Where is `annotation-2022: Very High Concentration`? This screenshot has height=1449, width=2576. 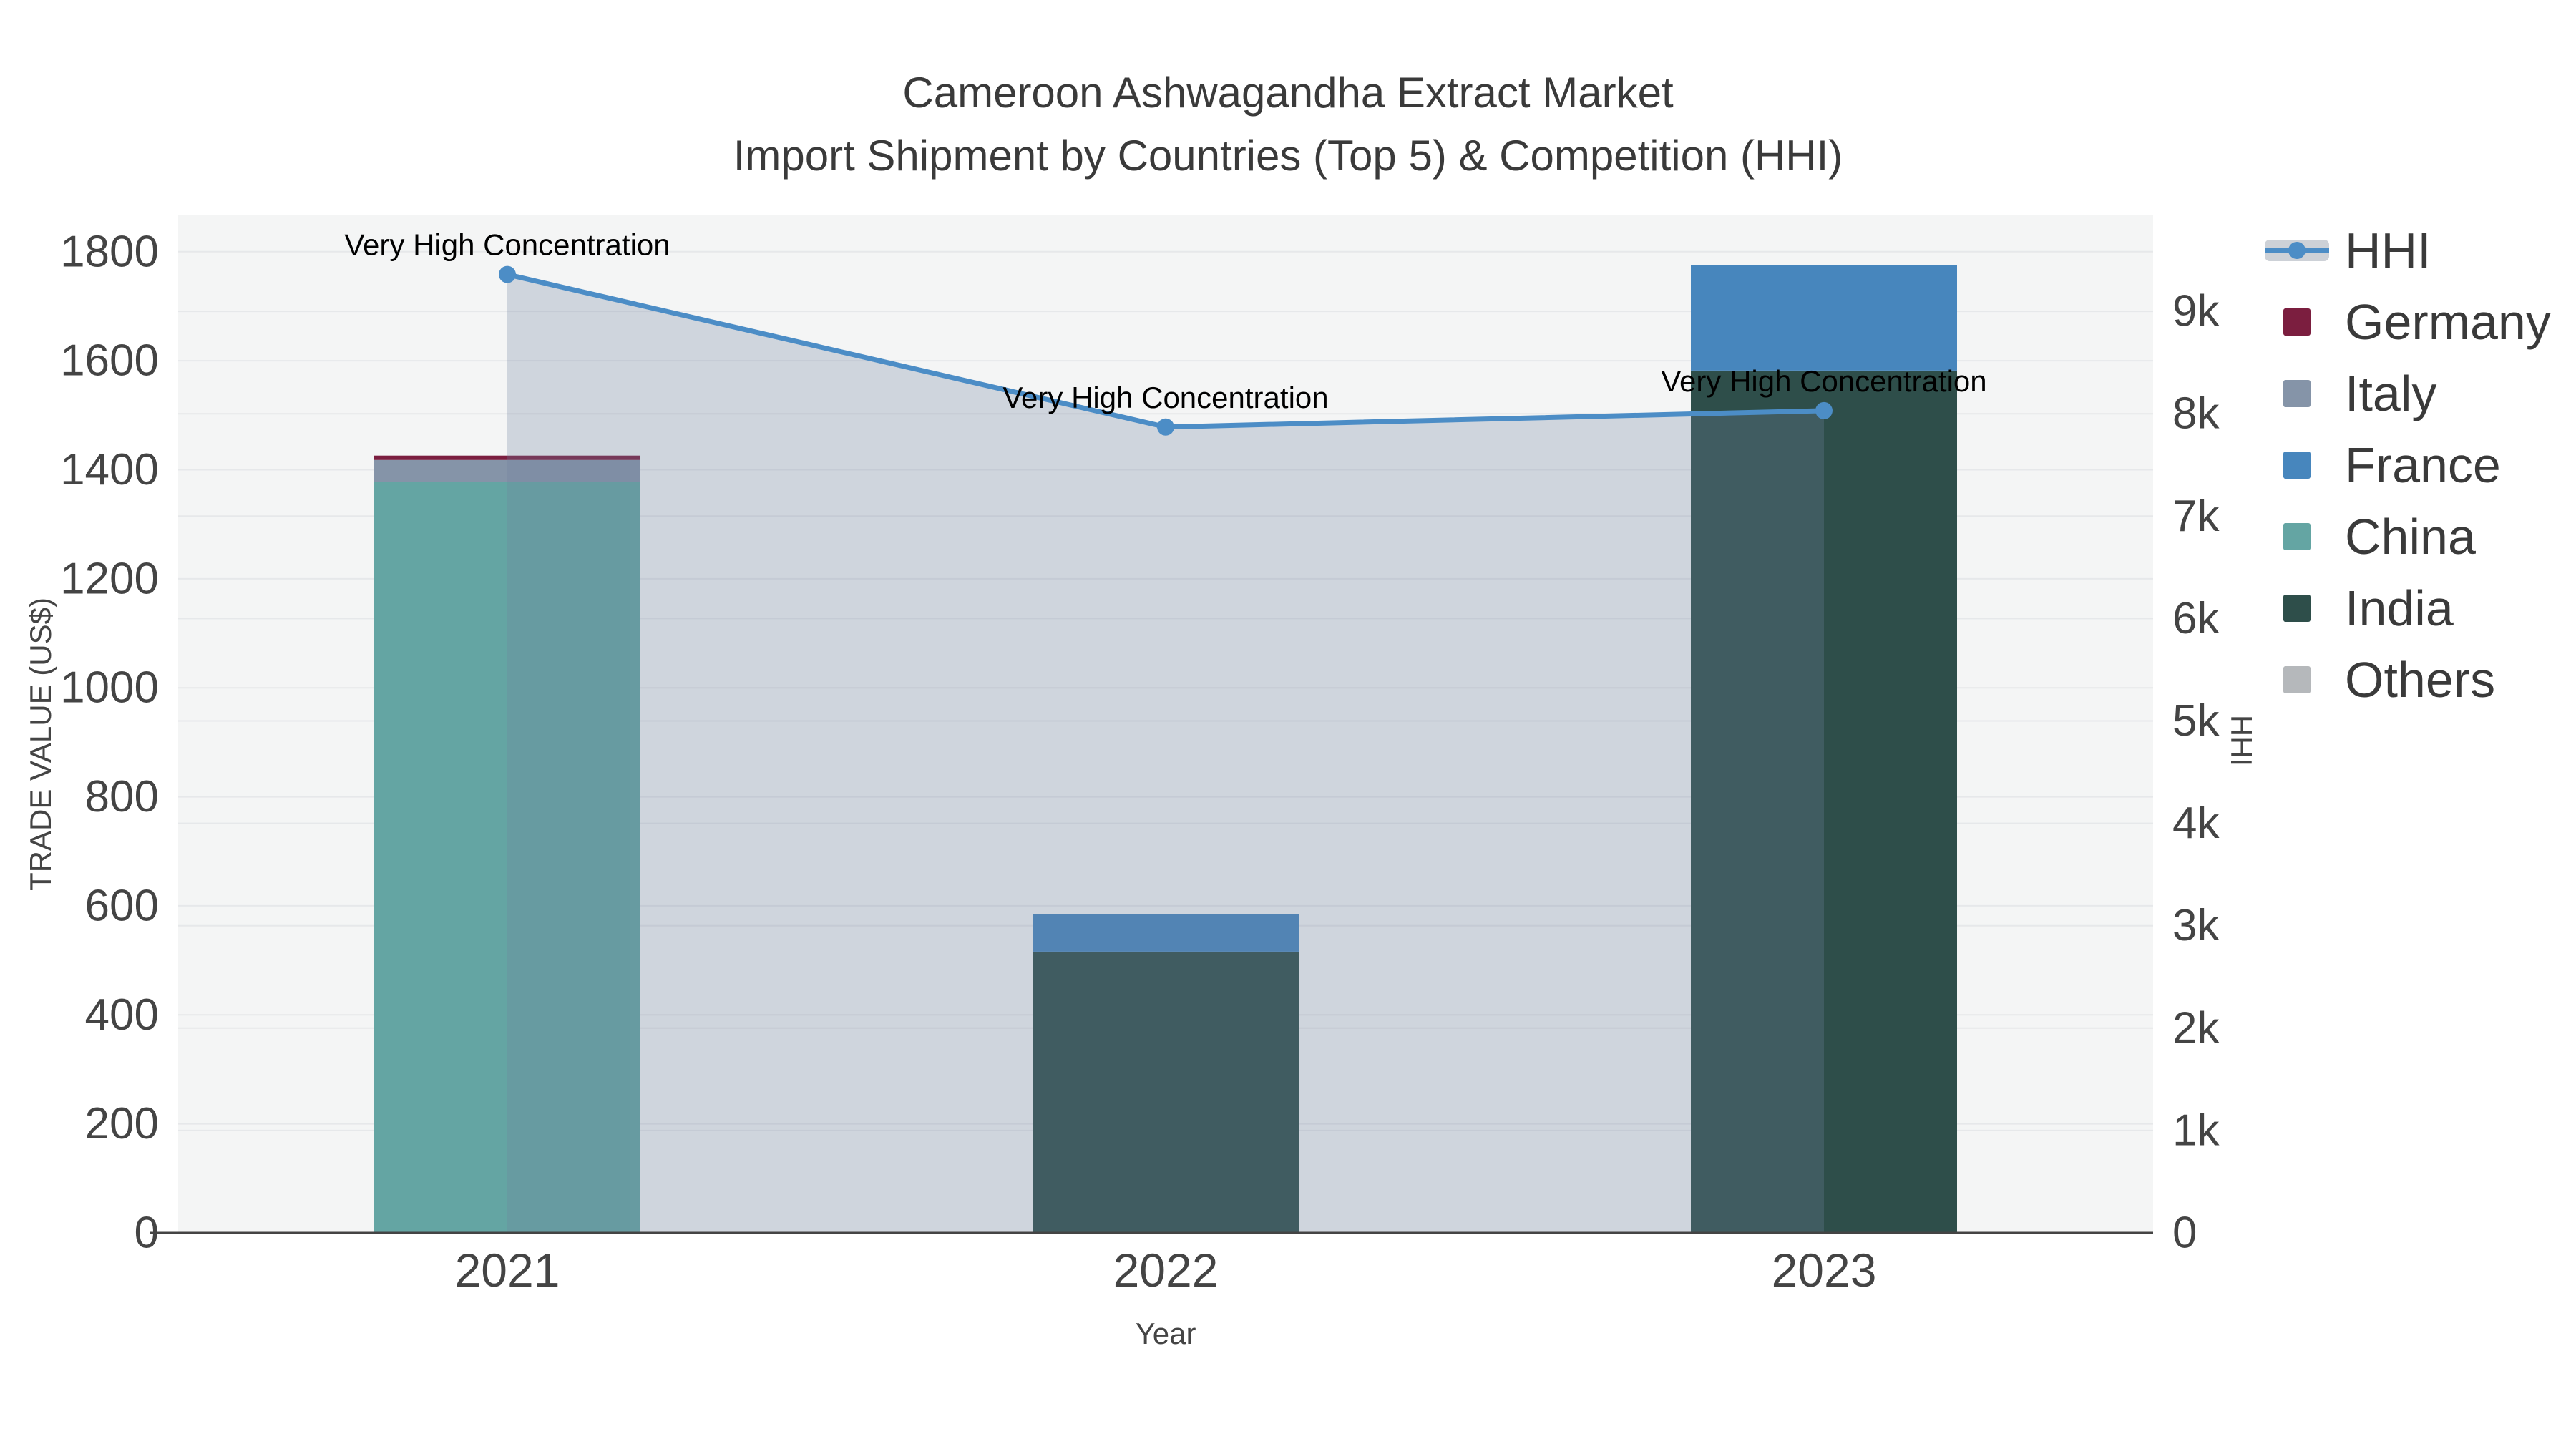 annotation-2022: Very High Concentration is located at coordinates (1165, 397).